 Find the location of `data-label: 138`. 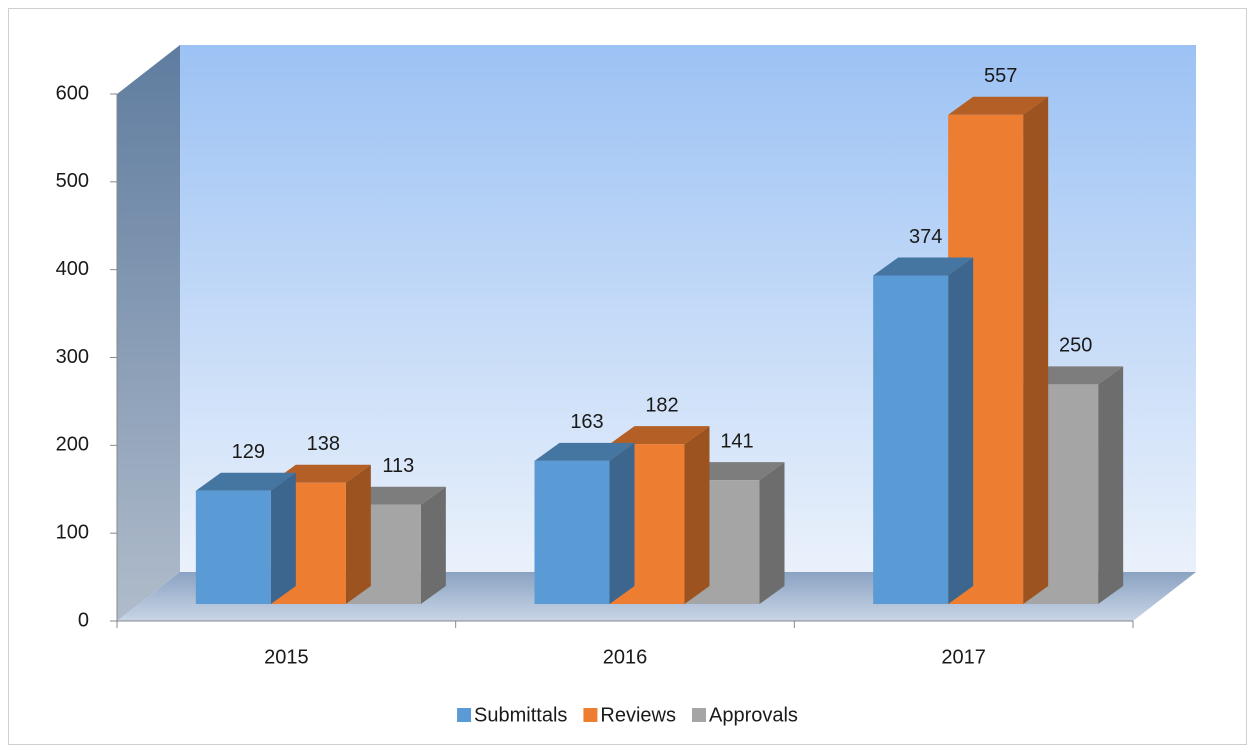

data-label: 138 is located at coordinates (323, 444).